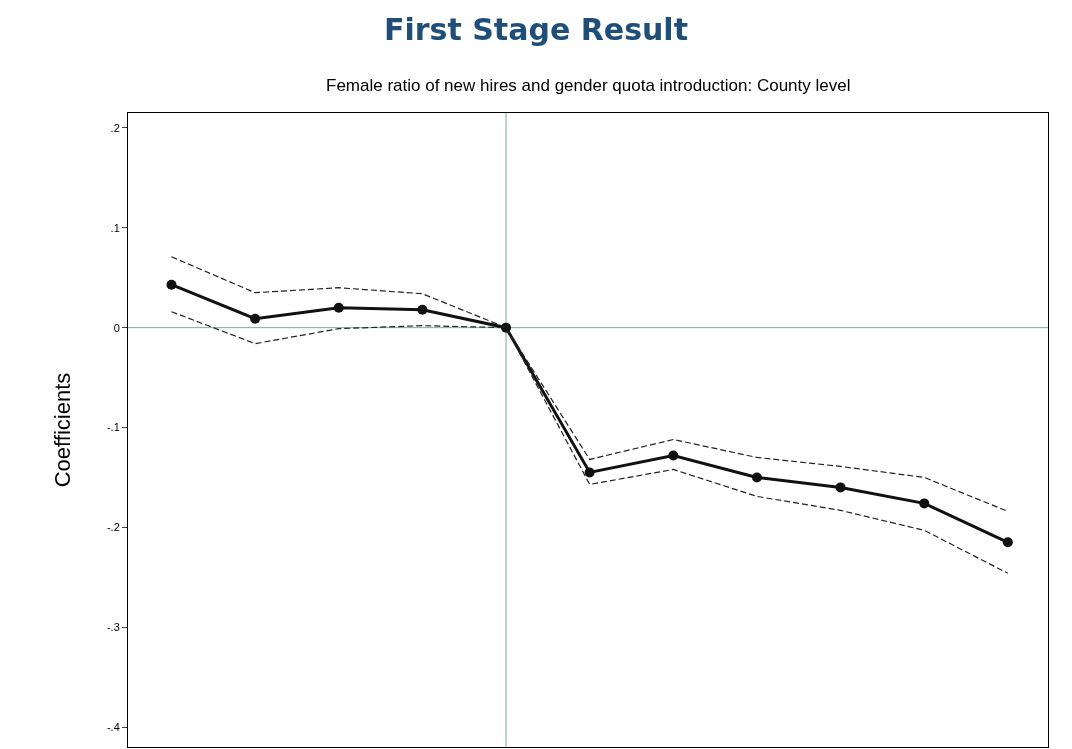 The width and height of the screenshot is (1072, 749). What do you see at coordinates (113, 427) in the screenshot?
I see `y-tick-label: -.1` at bounding box center [113, 427].